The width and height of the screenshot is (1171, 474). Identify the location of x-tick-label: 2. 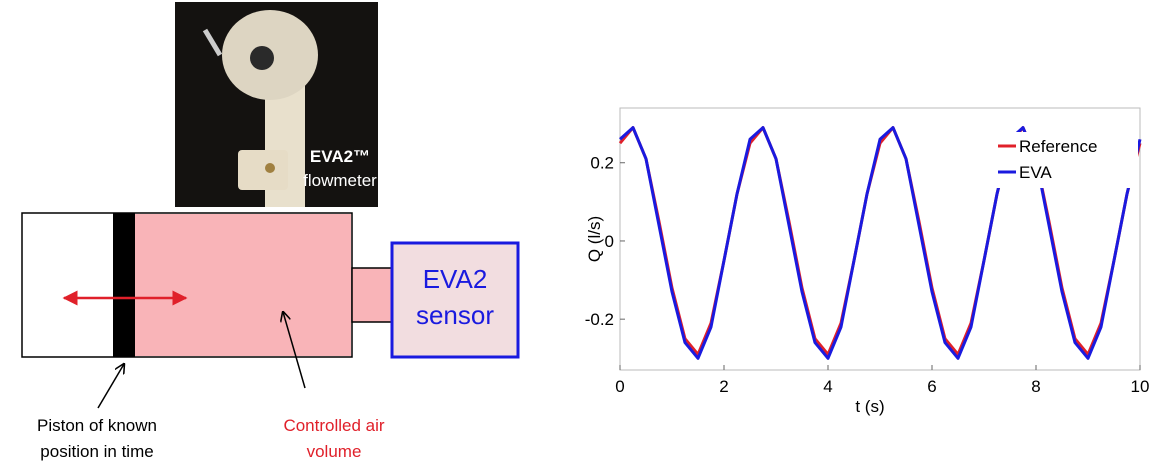
(723, 386).